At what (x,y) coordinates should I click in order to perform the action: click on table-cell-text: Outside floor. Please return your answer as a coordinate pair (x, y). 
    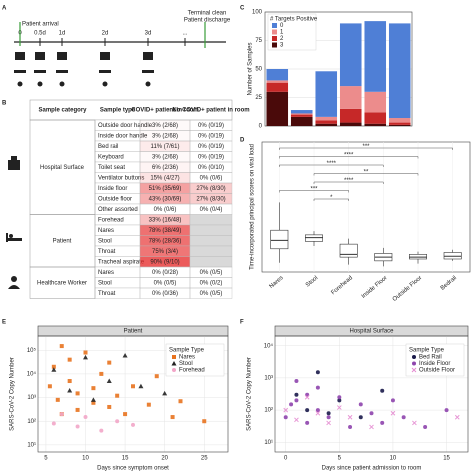
    Looking at the image, I should click on (115, 199).